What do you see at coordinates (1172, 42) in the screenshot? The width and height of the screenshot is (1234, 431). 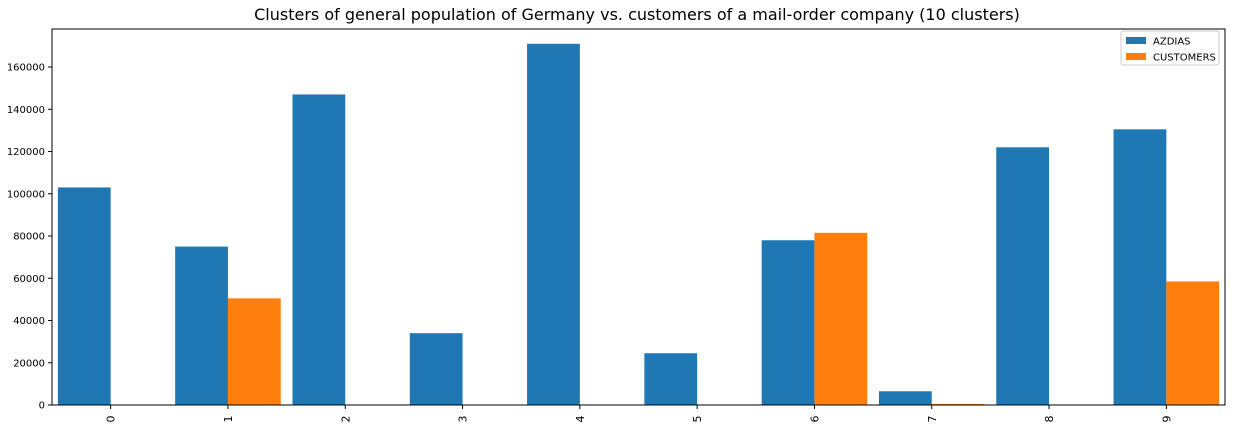 I see `legend-label-azdias: AZDIAS` at bounding box center [1172, 42].